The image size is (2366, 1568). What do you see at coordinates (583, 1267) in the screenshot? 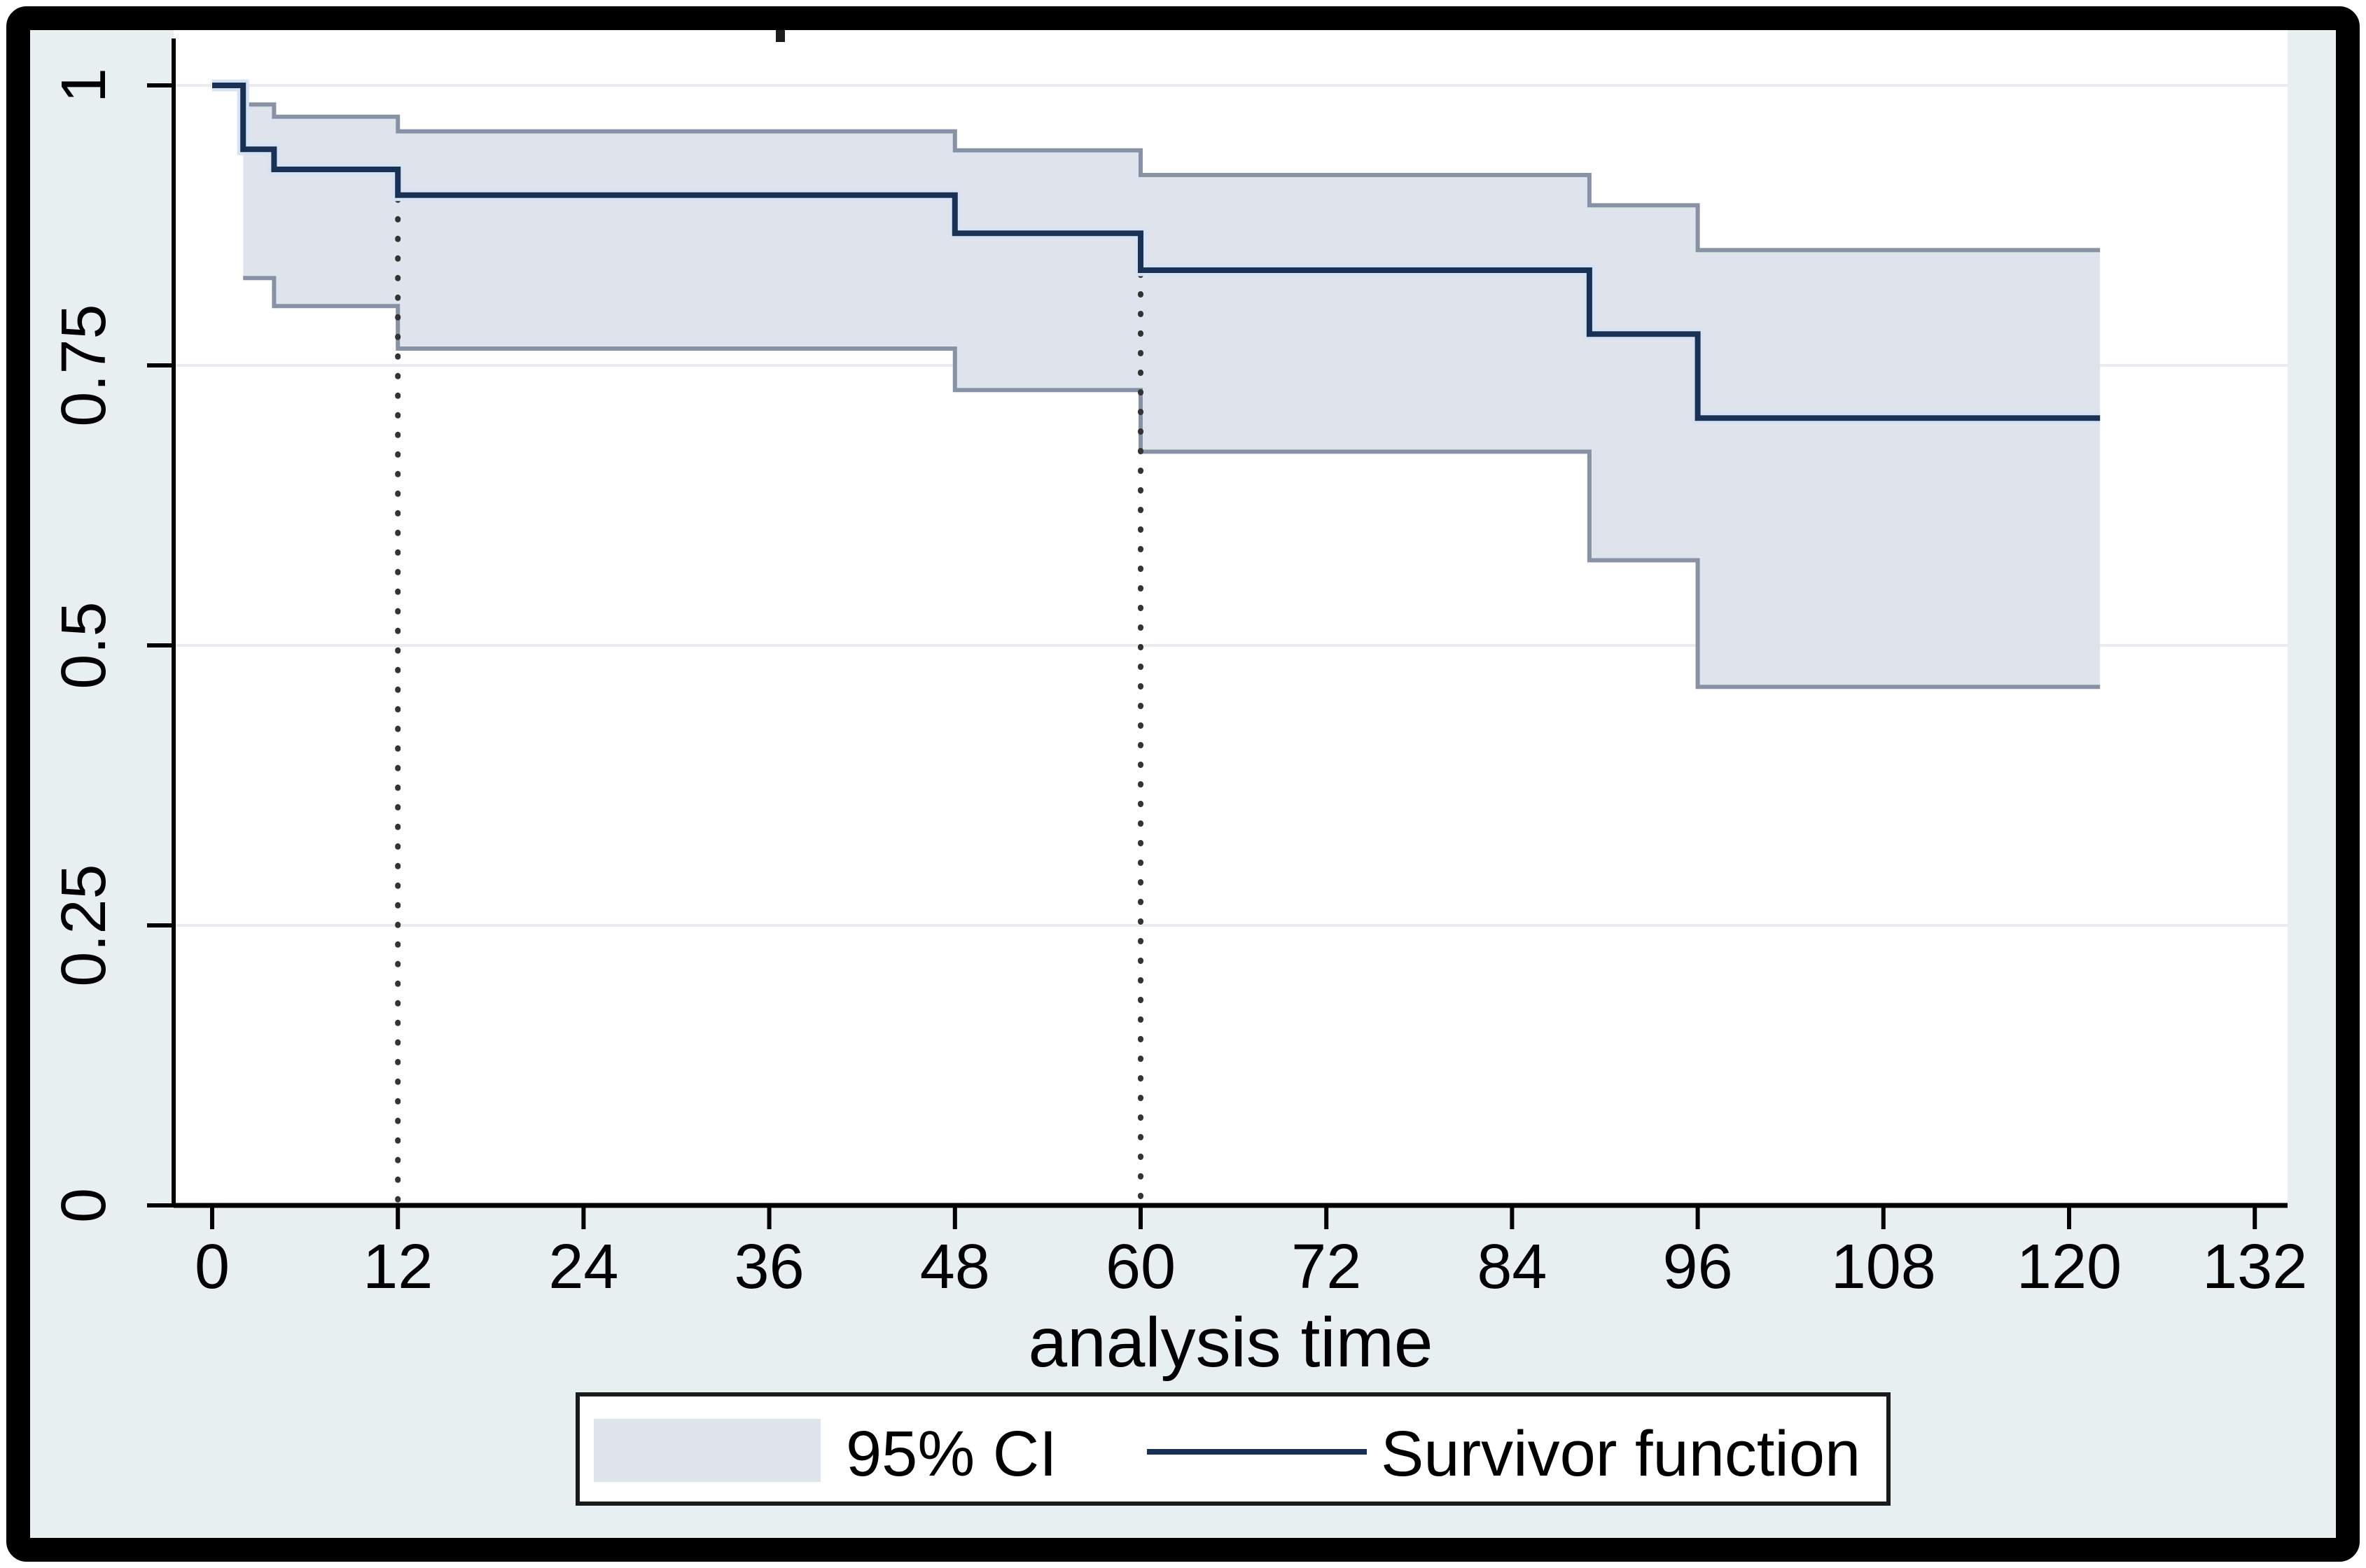
I see `x-tick-label: 24` at bounding box center [583, 1267].